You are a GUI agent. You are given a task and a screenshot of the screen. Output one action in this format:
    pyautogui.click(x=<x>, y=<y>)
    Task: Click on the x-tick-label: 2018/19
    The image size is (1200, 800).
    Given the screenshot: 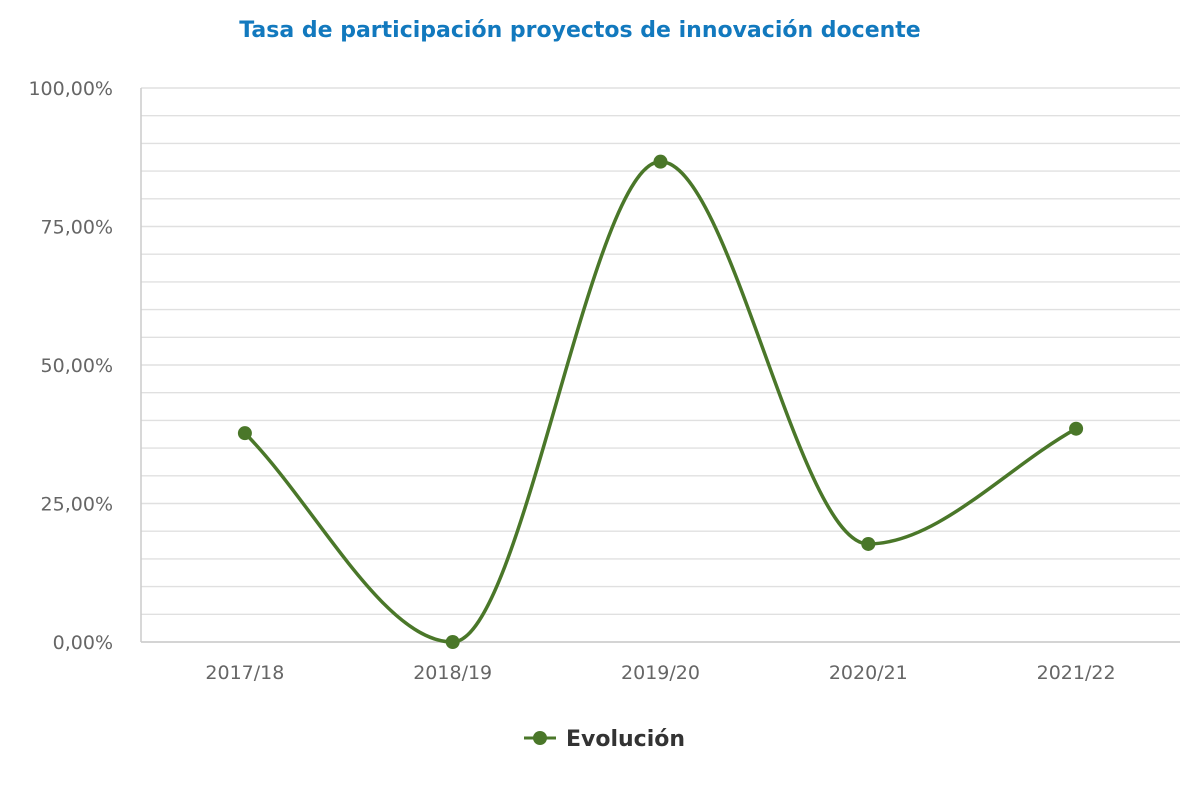 What is the action you would take?
    pyautogui.click(x=452, y=673)
    